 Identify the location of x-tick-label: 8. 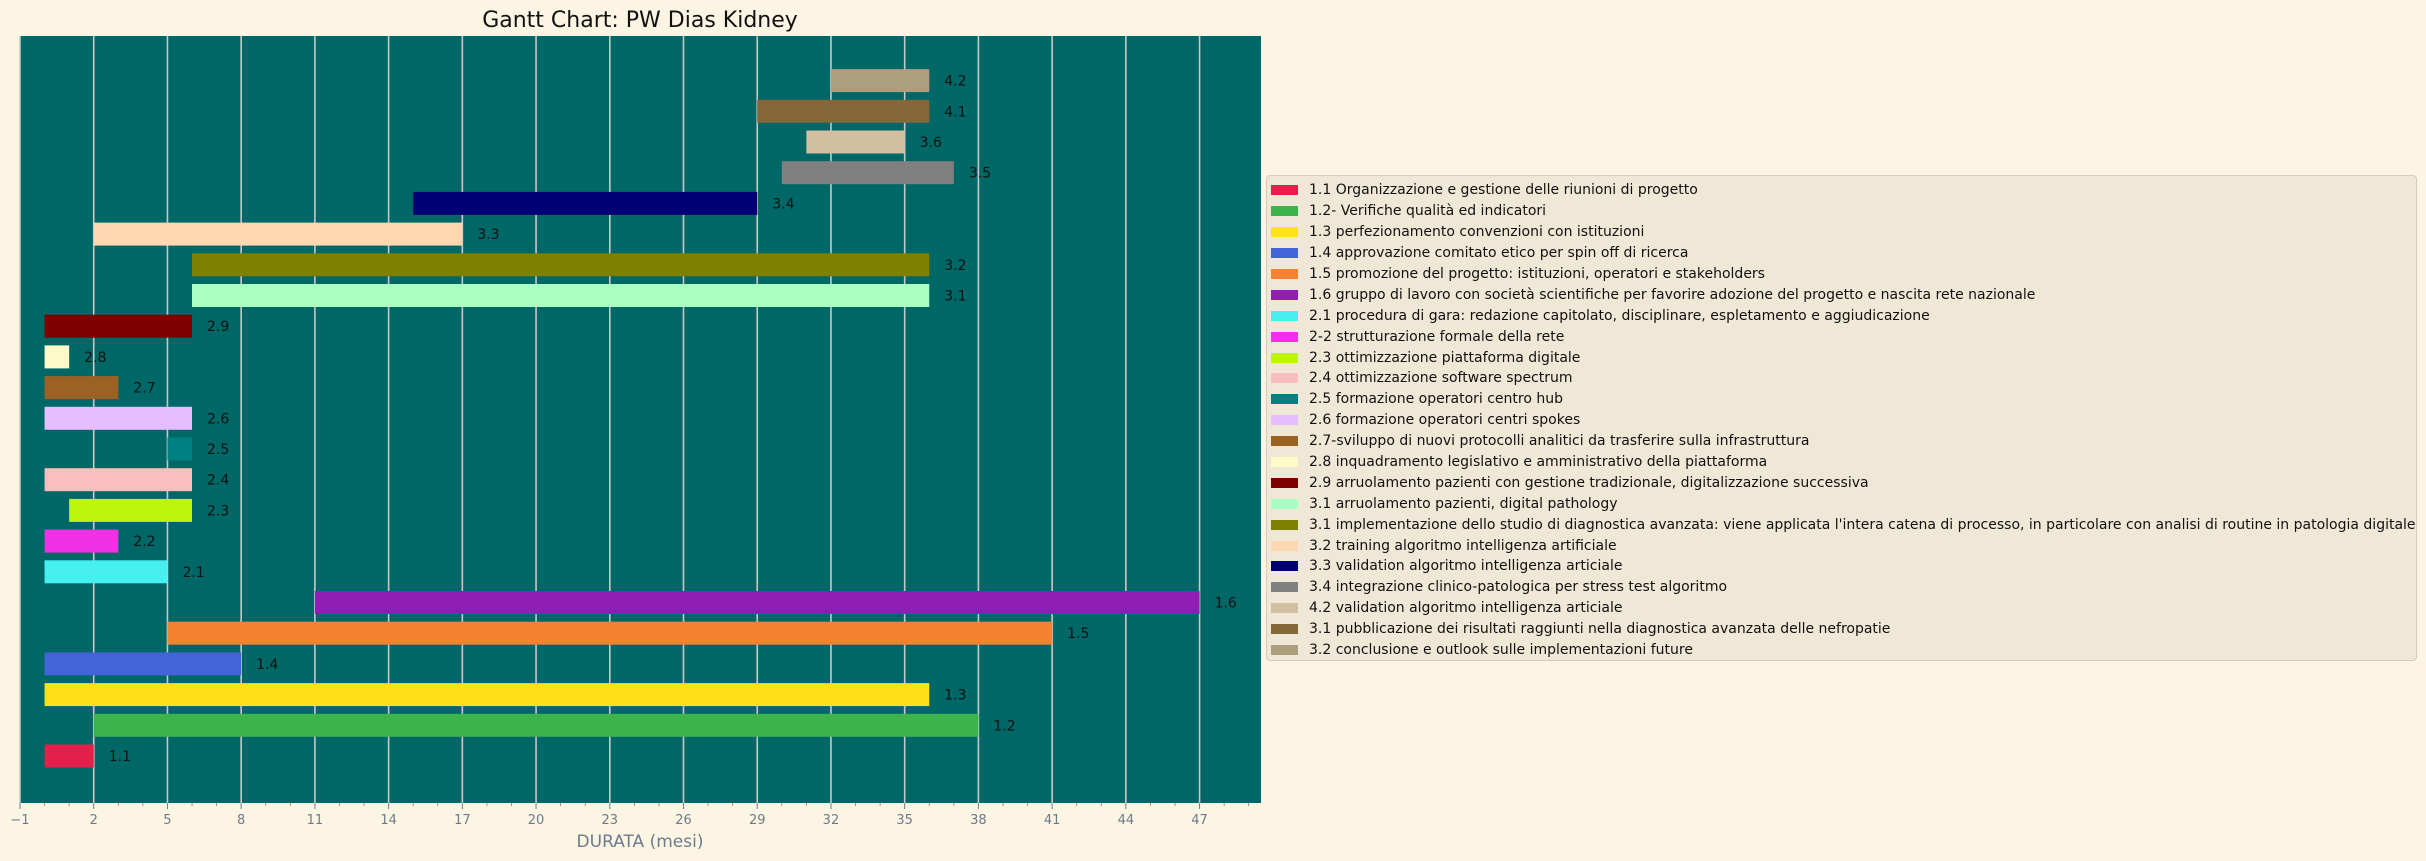
(241, 820).